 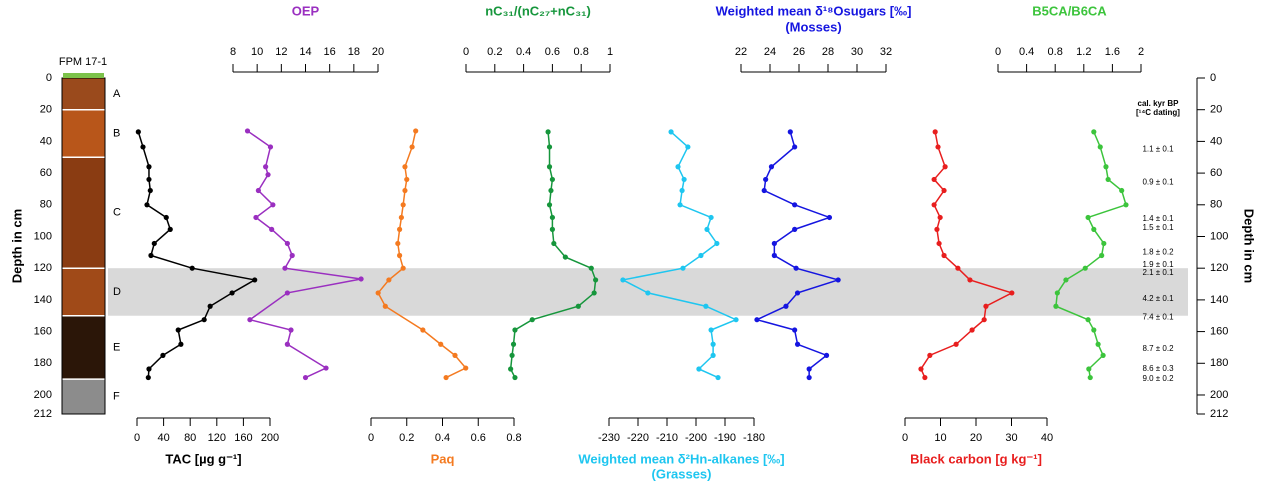 What do you see at coordinates (1158, 348) in the screenshot?
I see `age-label: 8.7 ± 0.2` at bounding box center [1158, 348].